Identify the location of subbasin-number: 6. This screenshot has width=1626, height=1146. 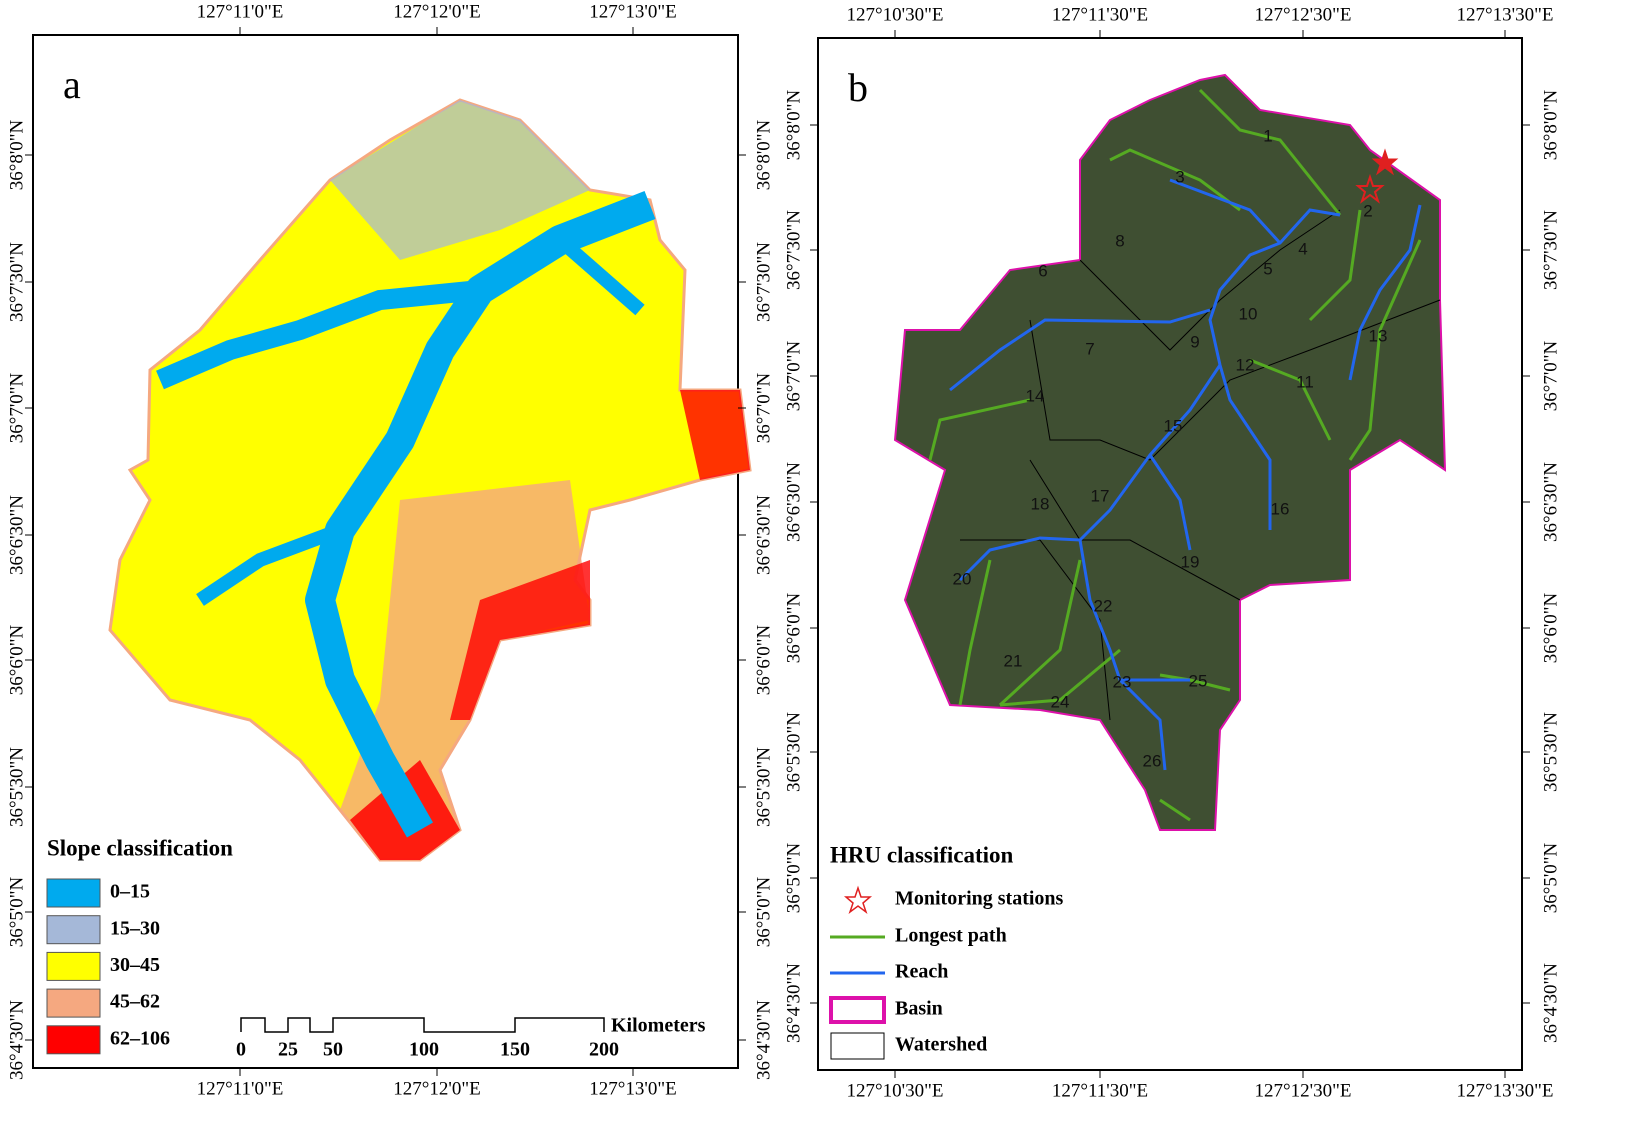
(1042, 270).